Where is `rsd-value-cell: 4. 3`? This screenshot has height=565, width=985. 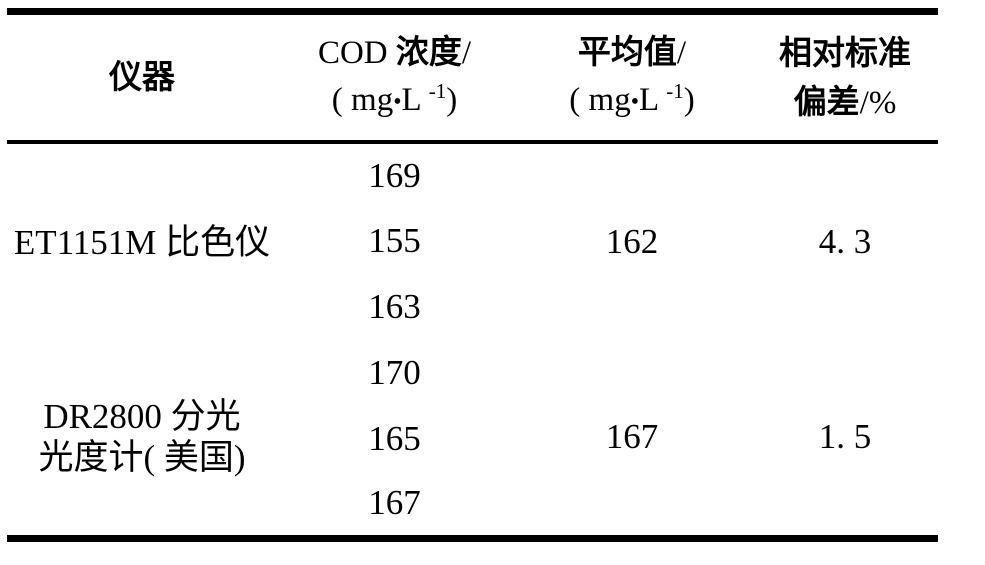 rsd-value-cell: 4. 3 is located at coordinates (845, 241).